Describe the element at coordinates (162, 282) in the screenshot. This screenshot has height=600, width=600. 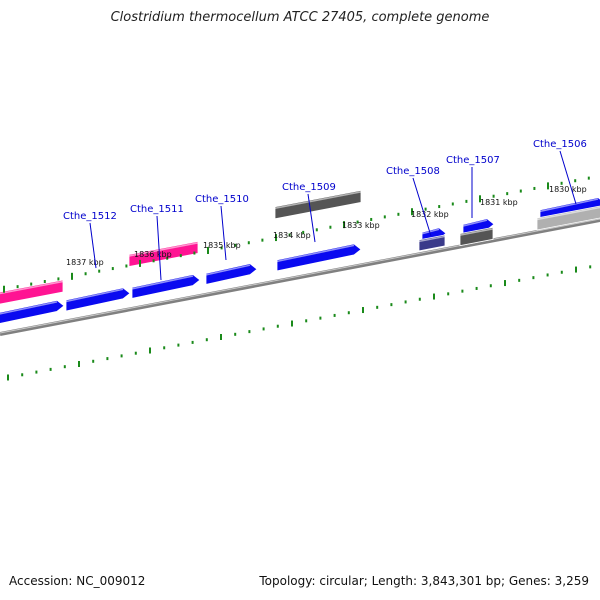
I see `cds-arrow-2-shine` at that location.